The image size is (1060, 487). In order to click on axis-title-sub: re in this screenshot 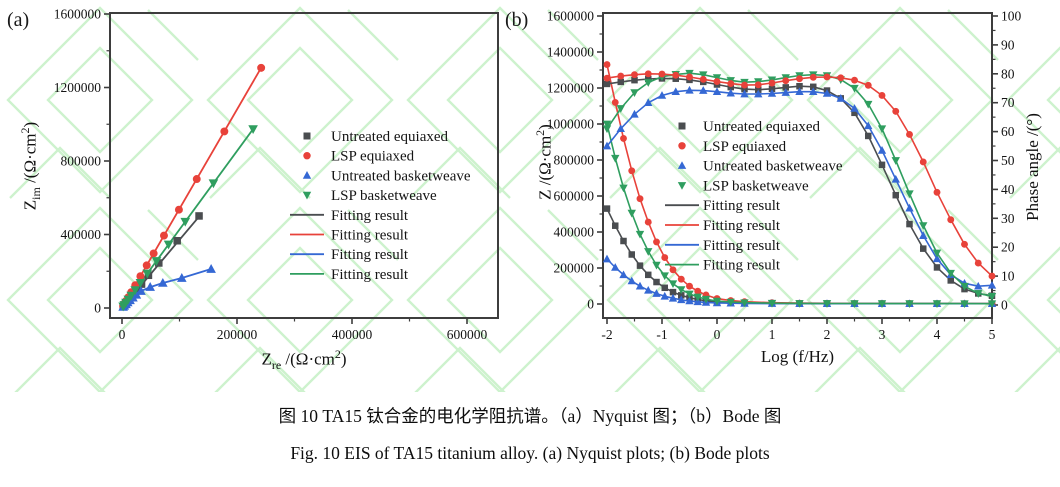, I will do `click(276, 365)`.